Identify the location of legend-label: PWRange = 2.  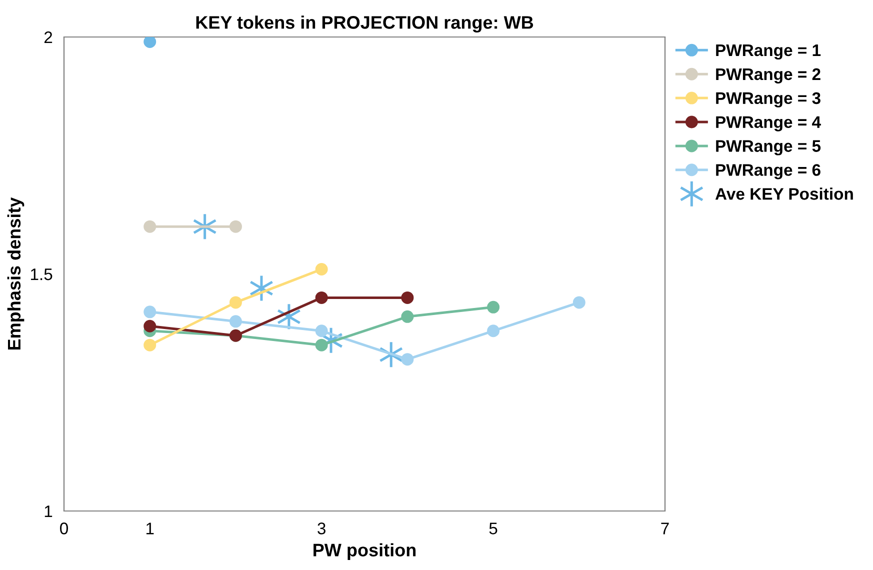
(768, 76).